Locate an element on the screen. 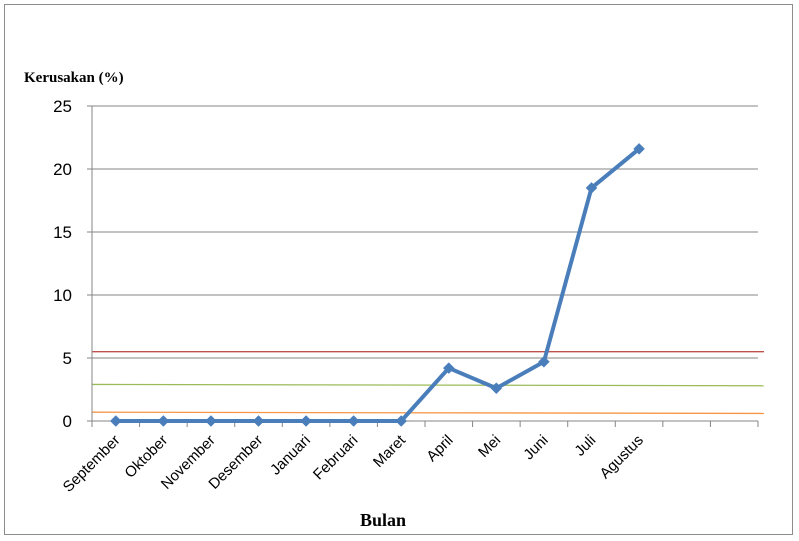 This screenshot has width=799, height=541. y-tick-label: 0 is located at coordinates (67, 421).